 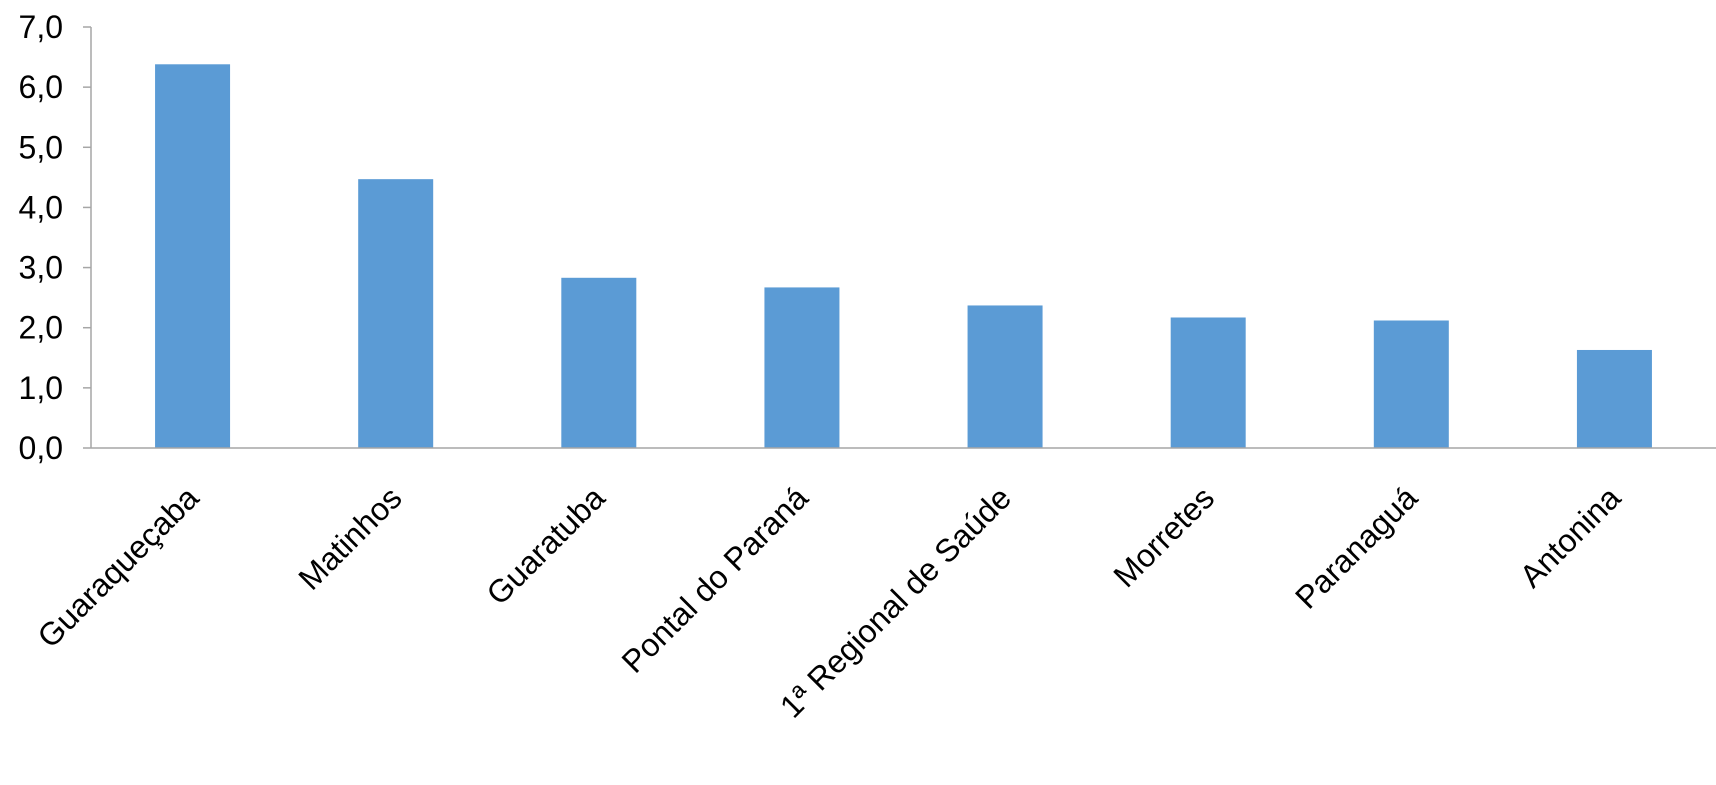 What do you see at coordinates (41, 147) in the screenshot?
I see `y-tick-label: 5,0` at bounding box center [41, 147].